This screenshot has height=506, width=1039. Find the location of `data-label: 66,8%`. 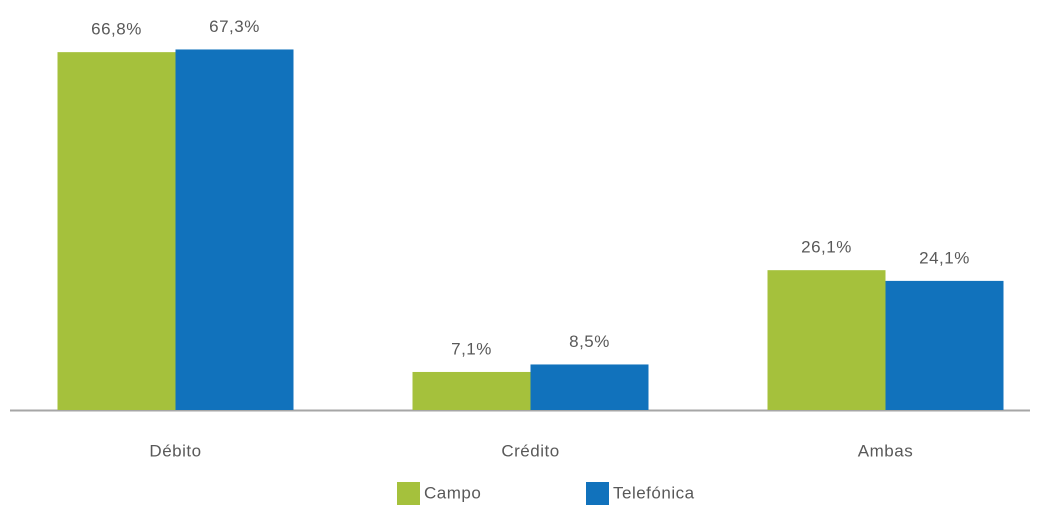

data-label: 66,8% is located at coordinates (116, 29).